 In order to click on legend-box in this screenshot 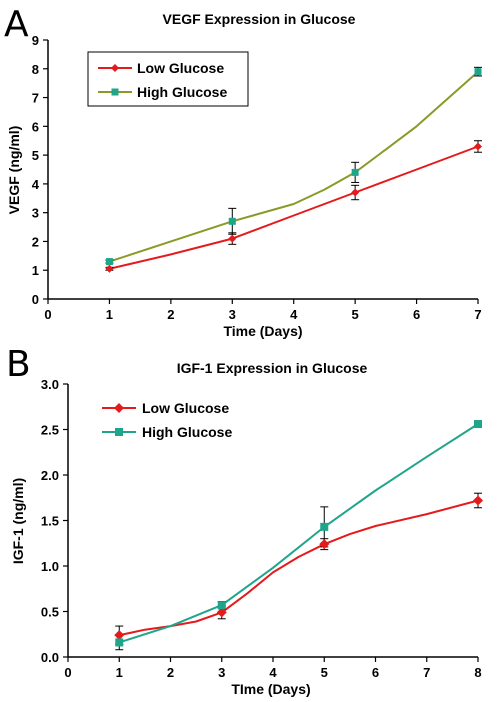, I will do `click(168, 79)`.